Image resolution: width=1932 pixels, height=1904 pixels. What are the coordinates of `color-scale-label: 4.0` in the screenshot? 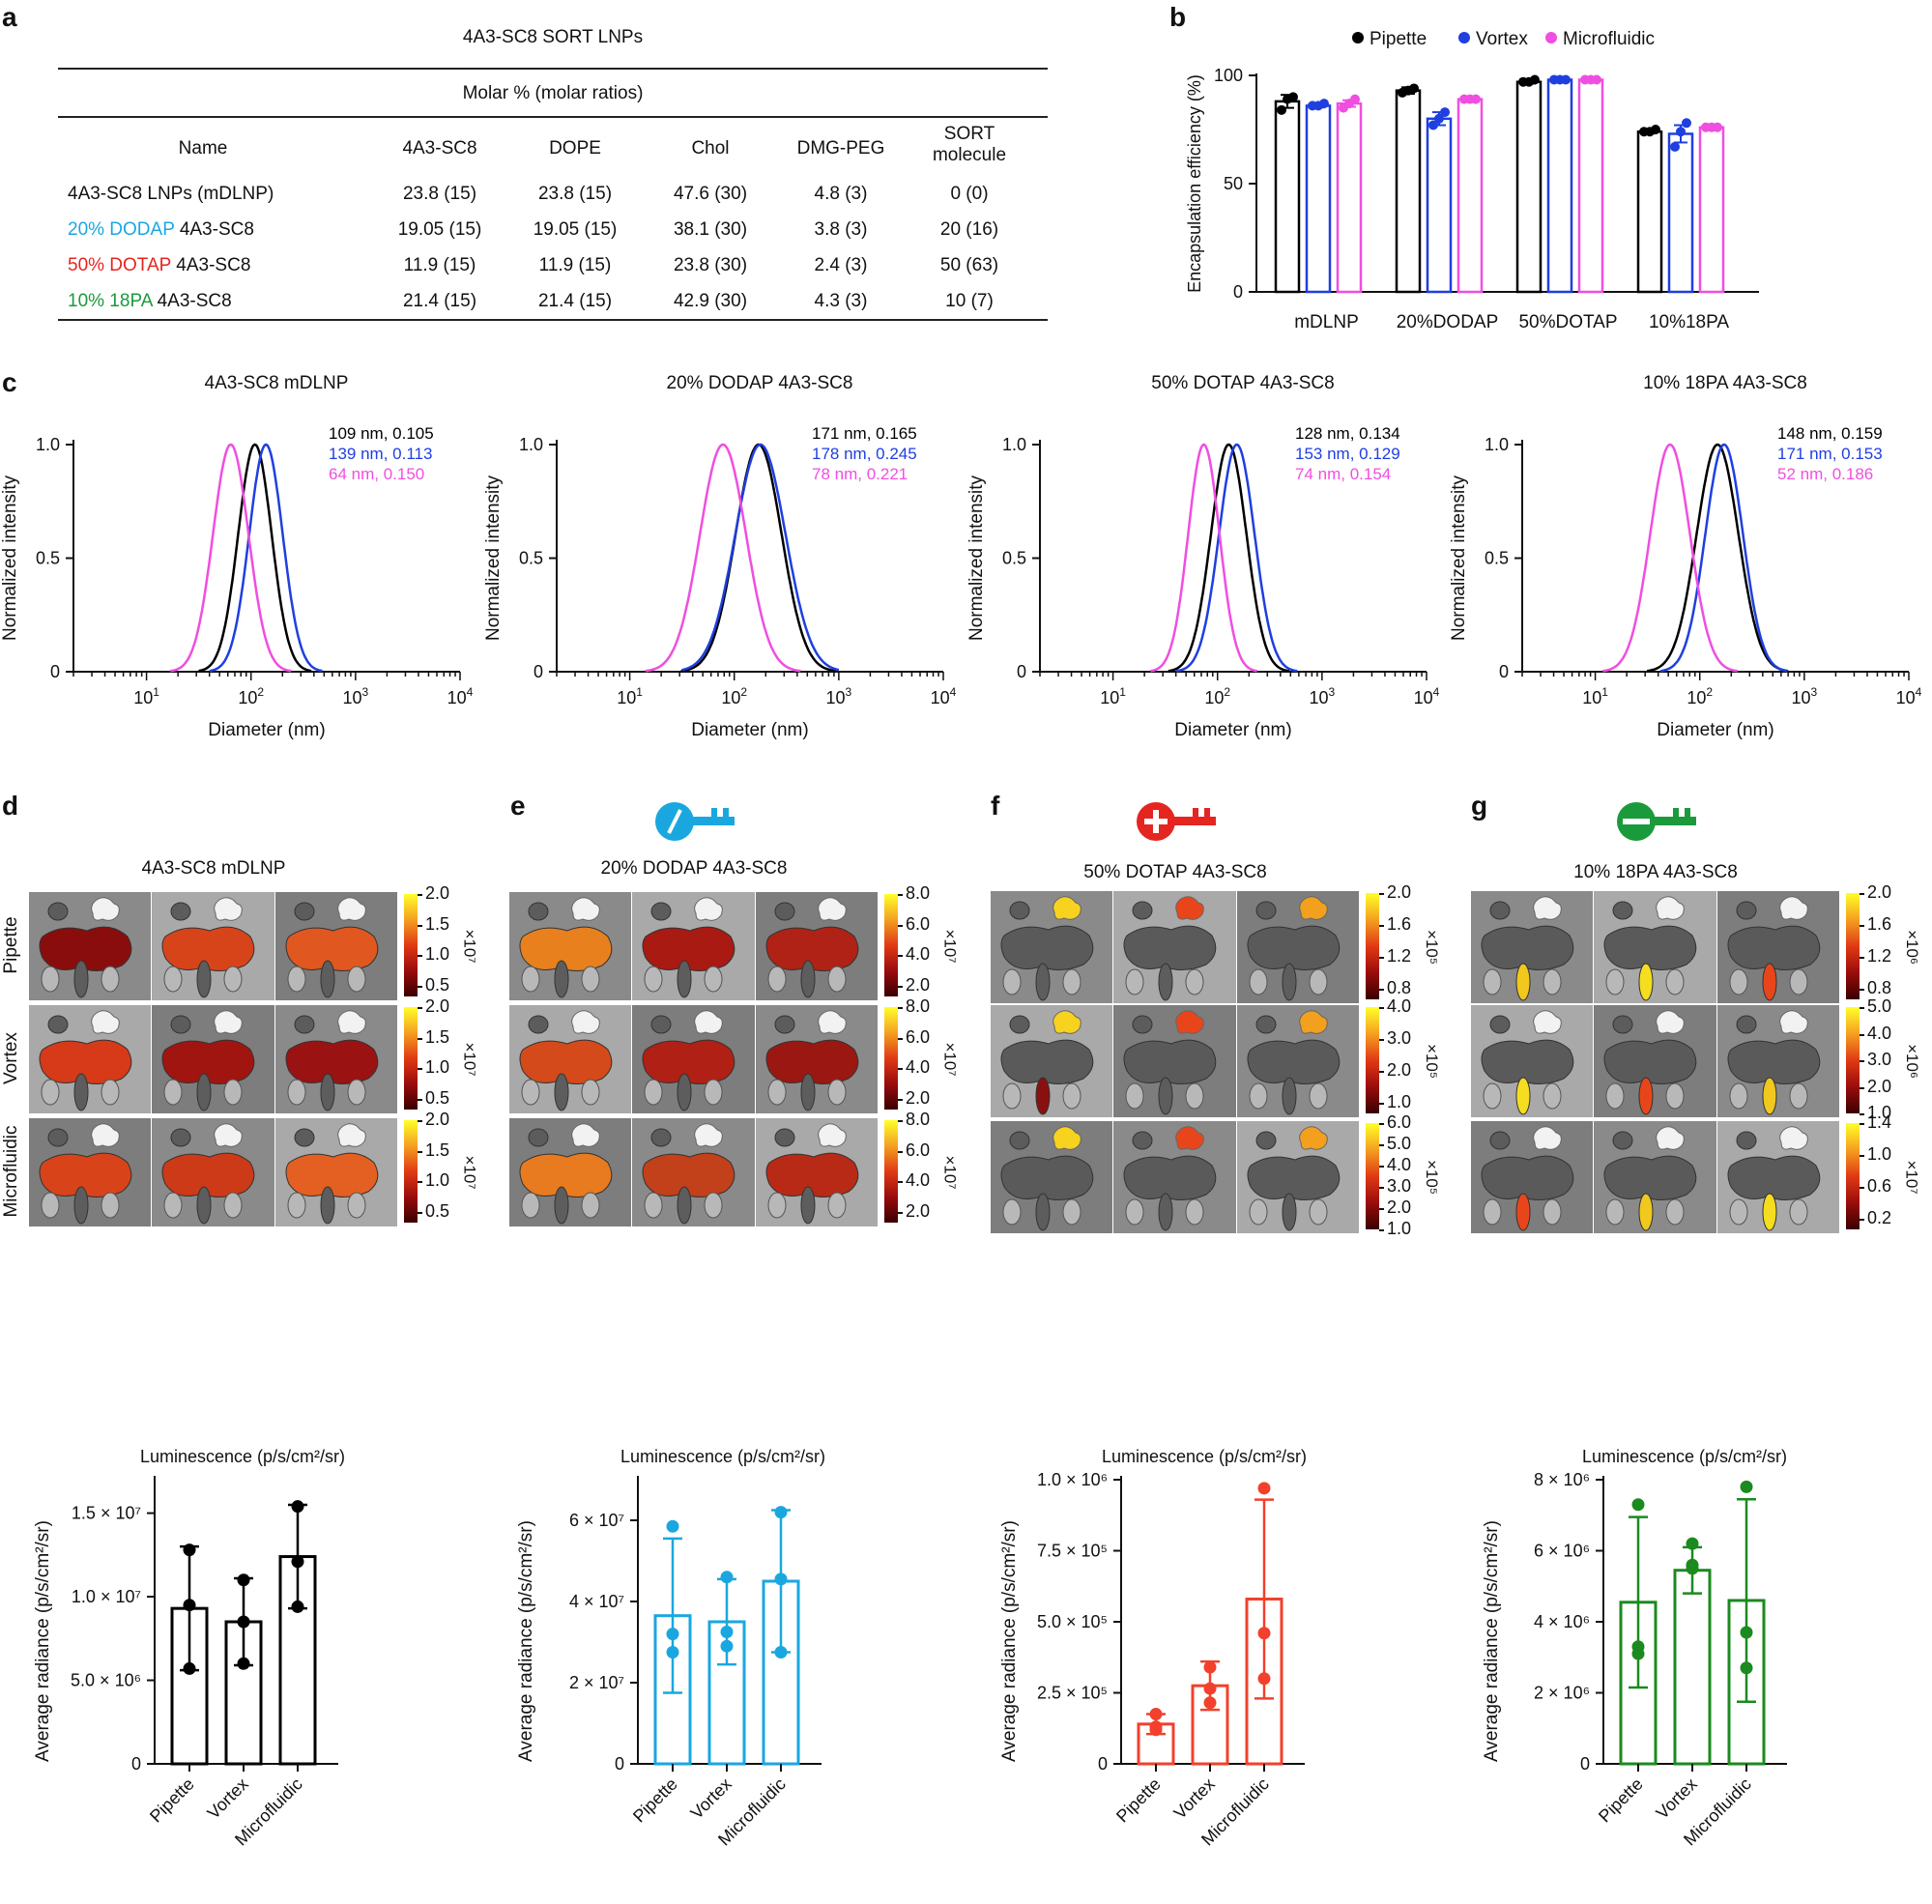 It's located at (1399, 1165).